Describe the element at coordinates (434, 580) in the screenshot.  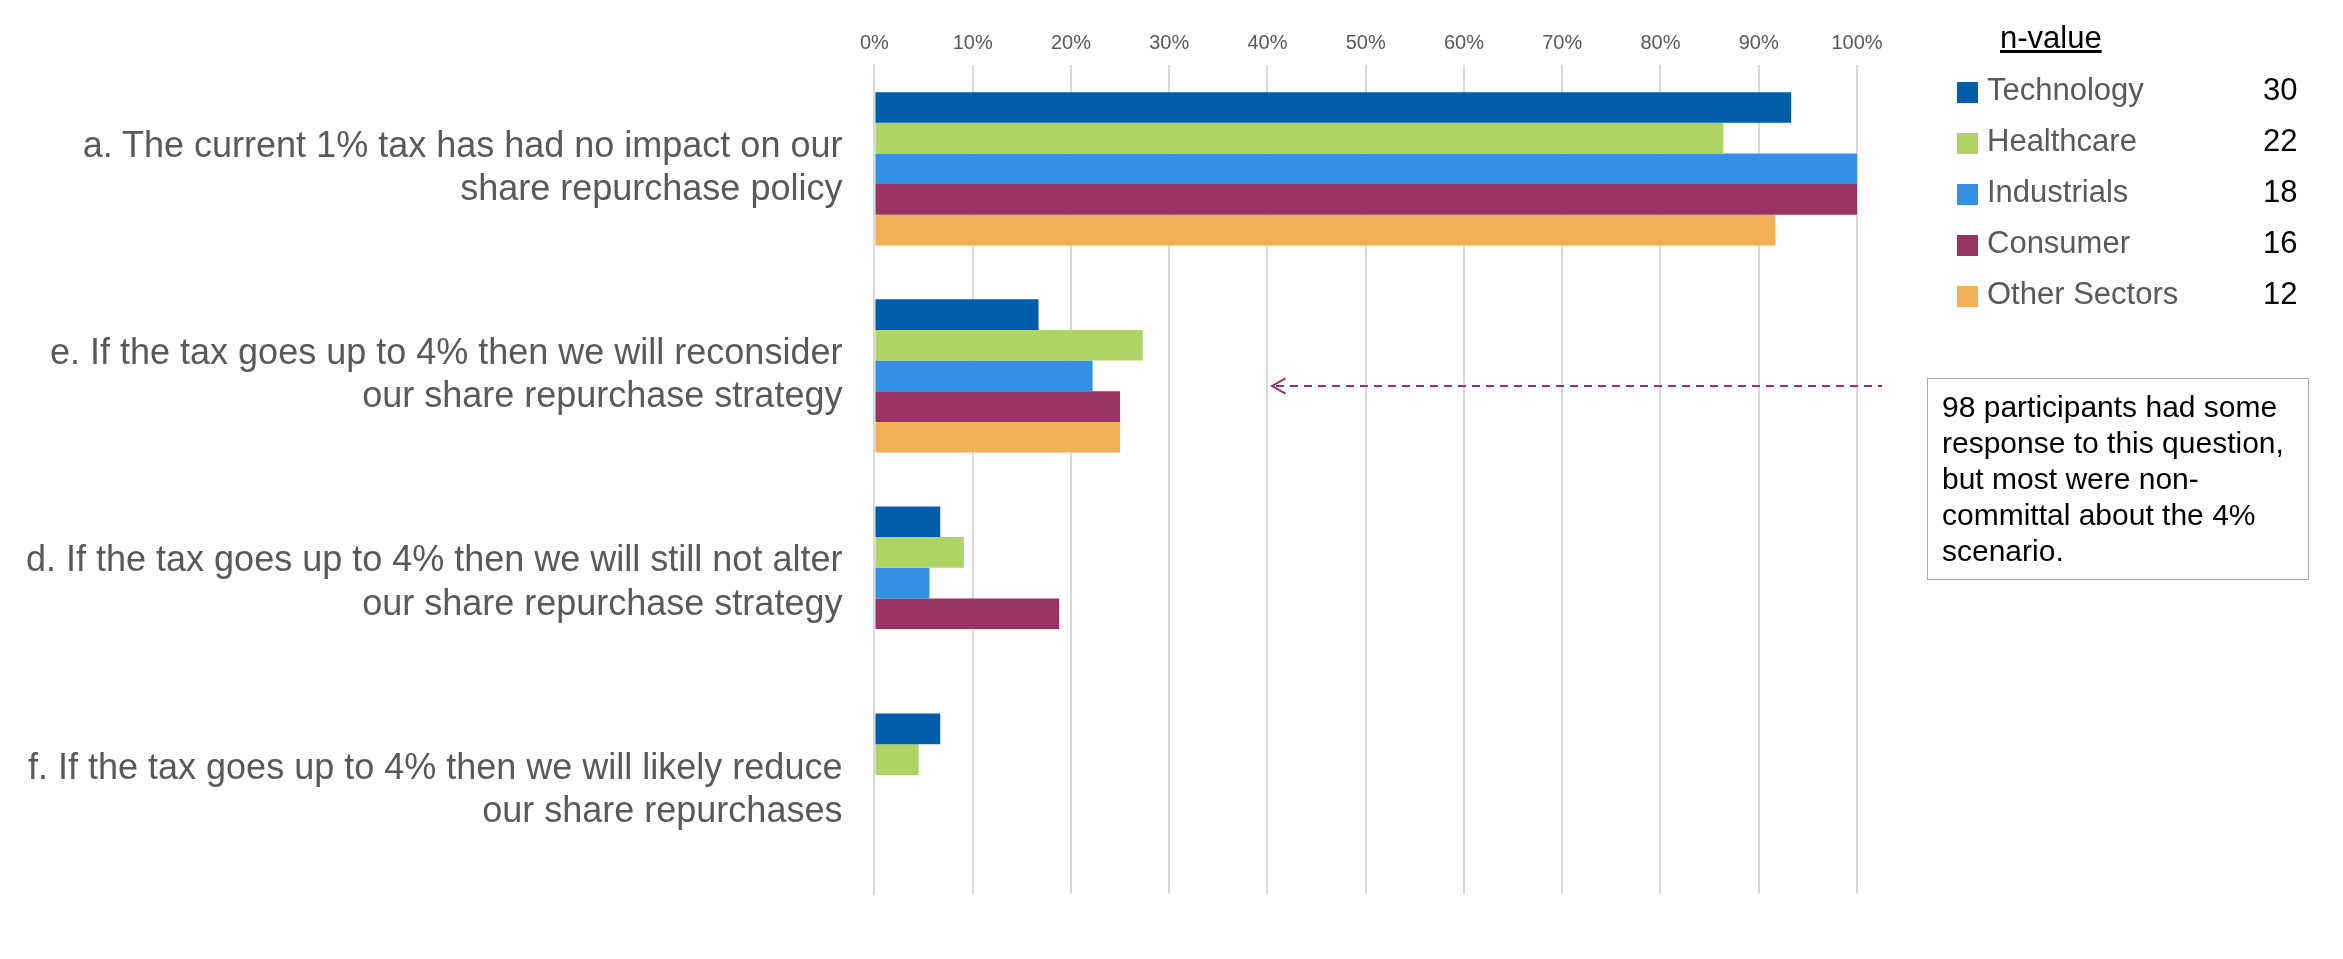
I see `y-tick-label: d. If the tax goes up to 4% then we will still not alter our share repurchase strategy` at that location.